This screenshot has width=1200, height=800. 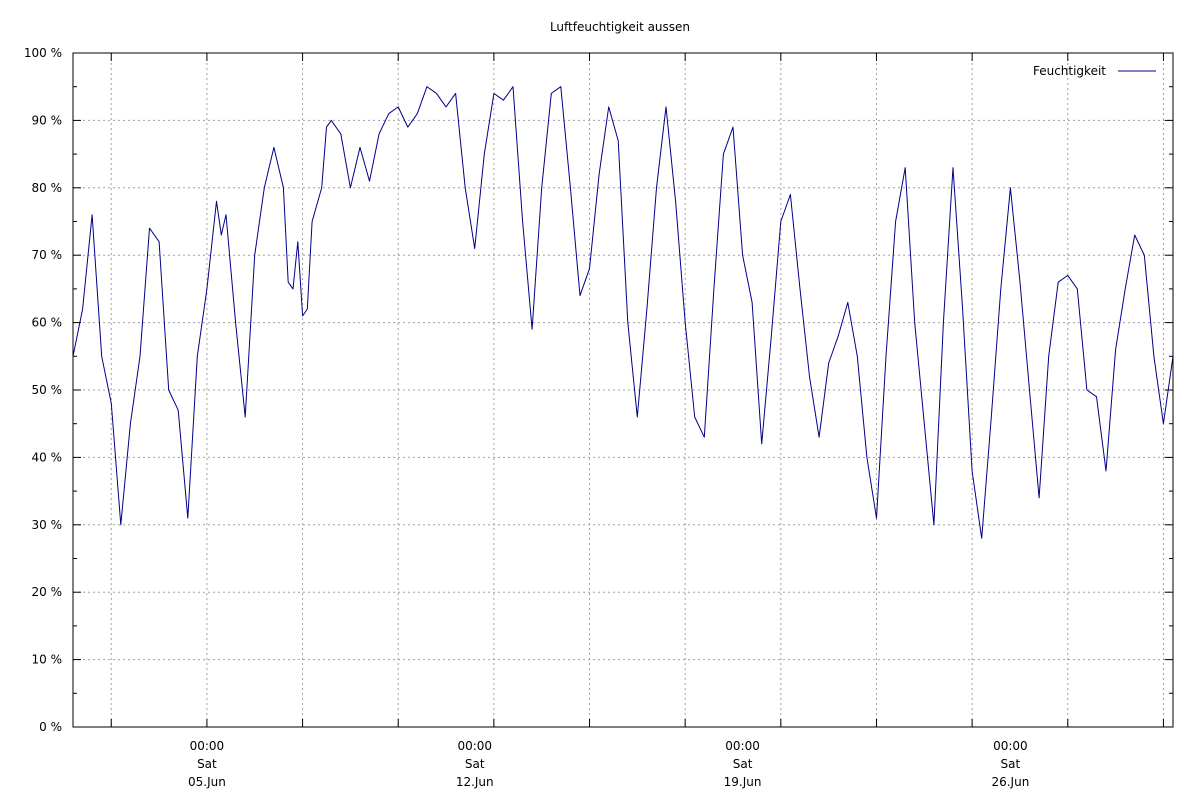 I want to click on y-tick-label: 0 %, so click(x=50, y=727).